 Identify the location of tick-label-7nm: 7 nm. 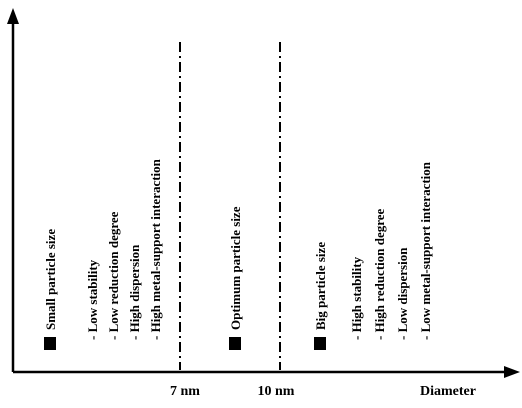
(185, 391).